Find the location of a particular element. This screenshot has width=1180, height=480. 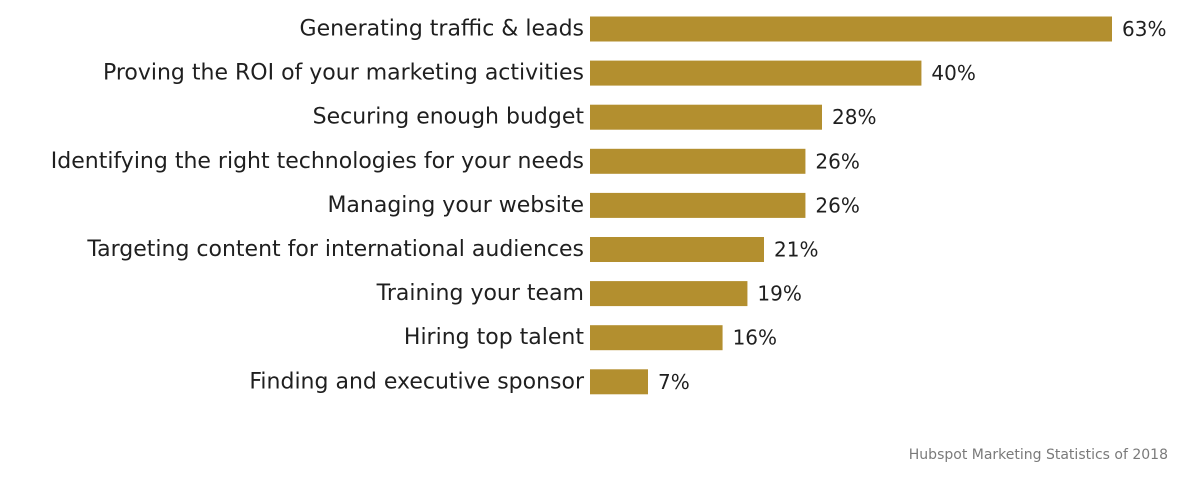

category-label: Generating traffic & leads is located at coordinates (442, 29).